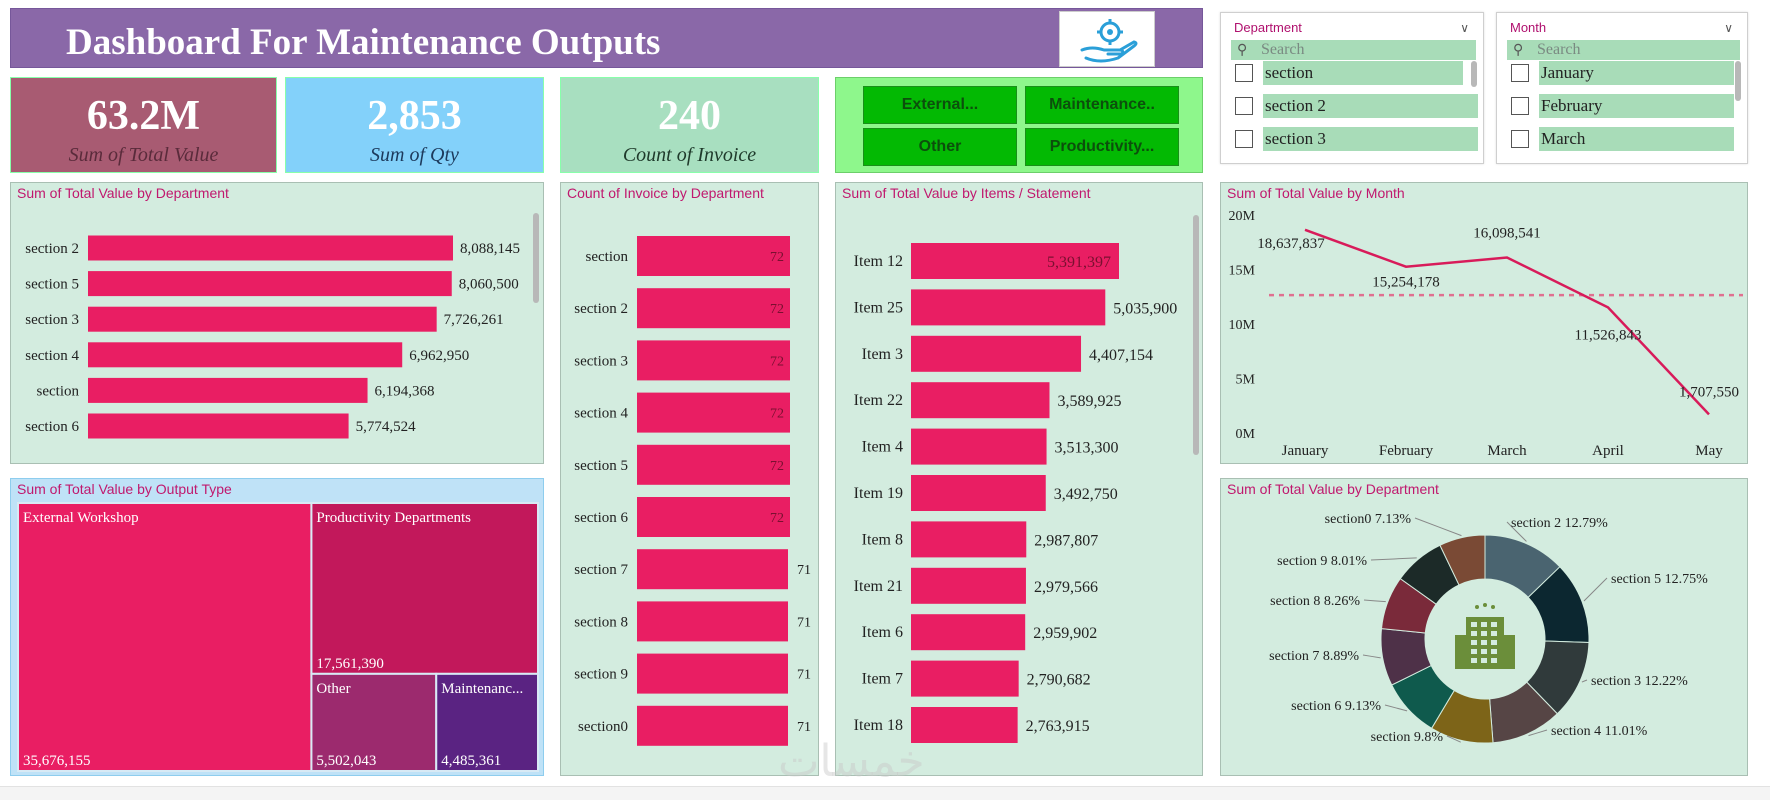 The height and width of the screenshot is (800, 1770). Describe the element at coordinates (1066, 587) in the screenshot. I see `data-label: 2,979,566` at that location.